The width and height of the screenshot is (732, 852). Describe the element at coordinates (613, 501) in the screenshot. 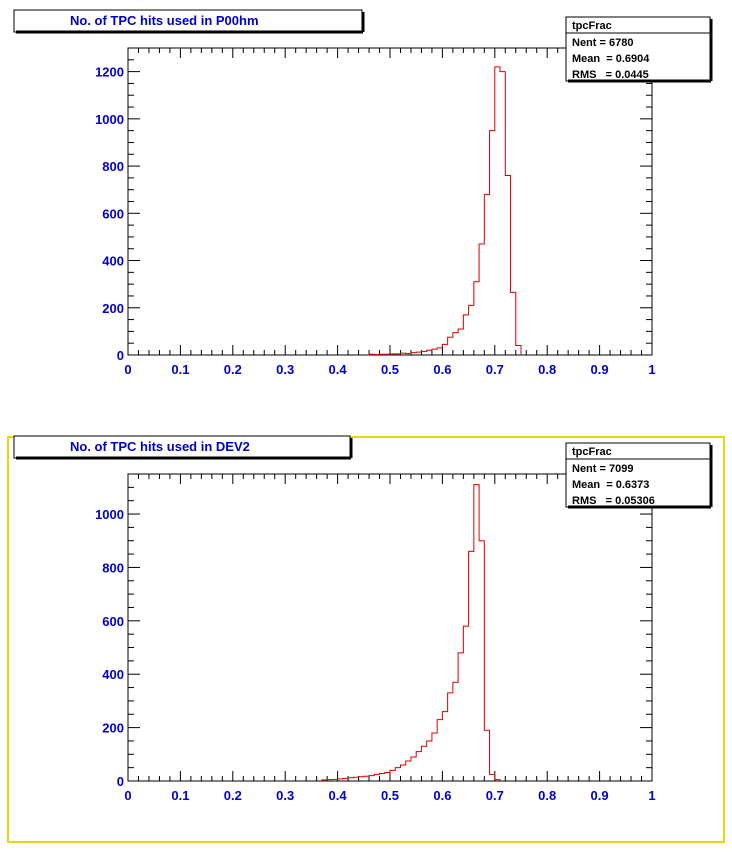

I see `stats-rms-2: RMS = 0.05306` at that location.